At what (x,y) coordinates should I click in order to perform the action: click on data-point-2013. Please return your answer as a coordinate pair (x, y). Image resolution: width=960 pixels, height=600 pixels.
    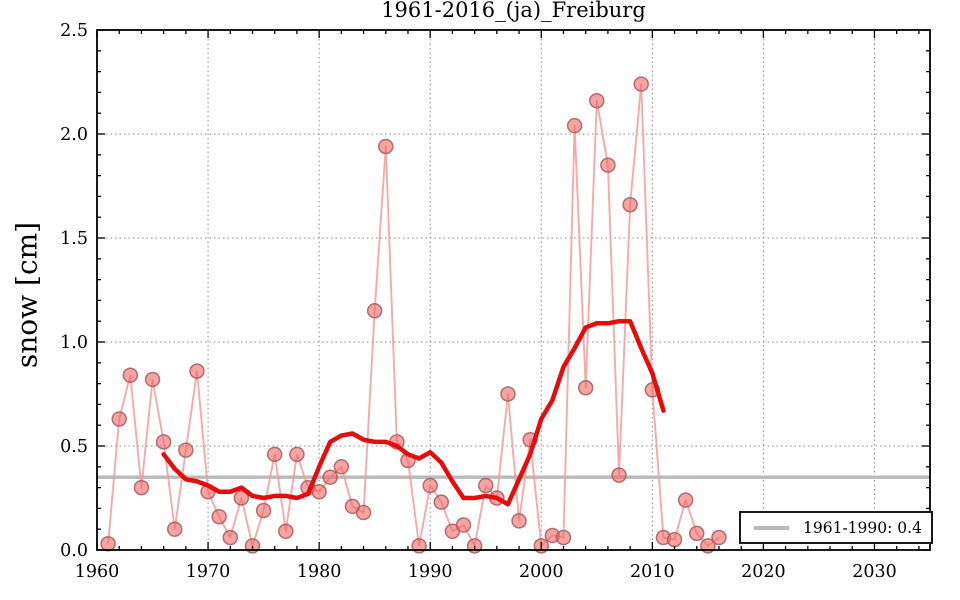
    Looking at the image, I should click on (685, 500).